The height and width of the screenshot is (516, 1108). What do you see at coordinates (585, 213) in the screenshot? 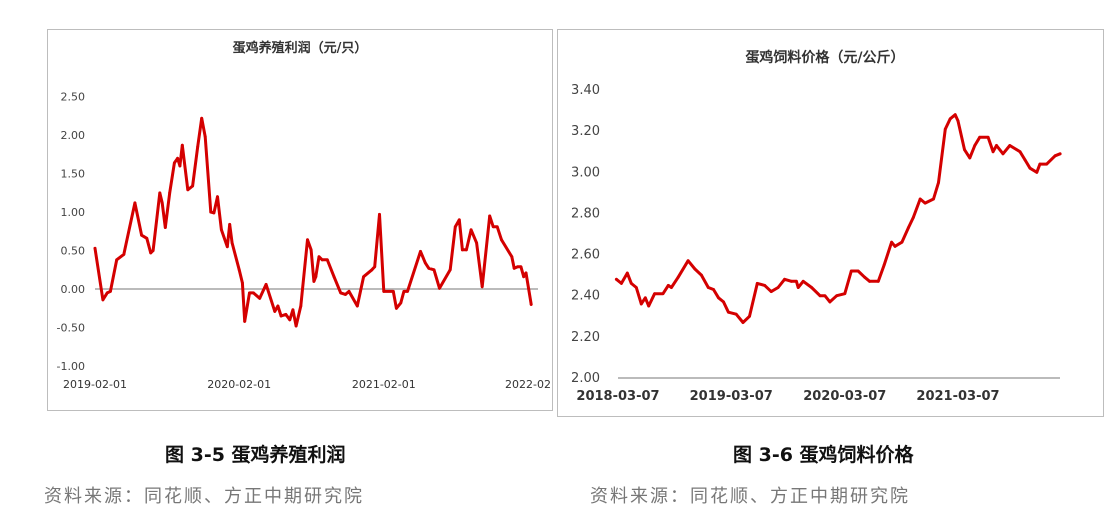
I see `y-tick-label: 2.80` at bounding box center [585, 213].